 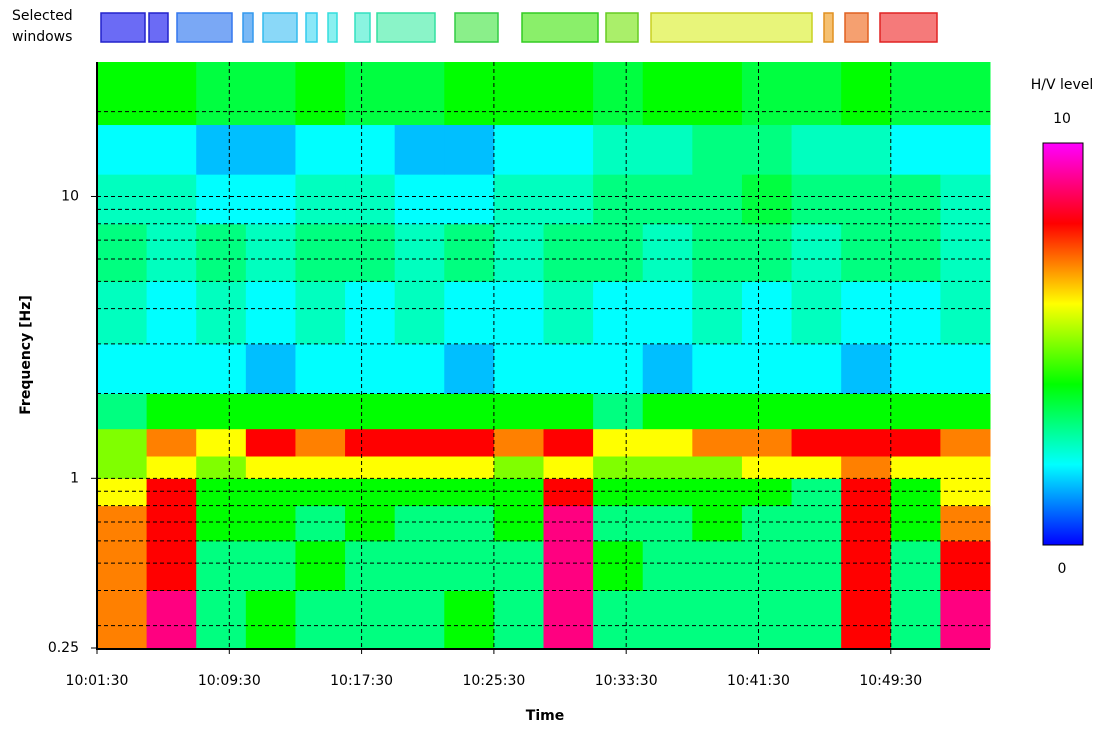 What do you see at coordinates (361, 681) in the screenshot?
I see `x-tick-label: 10:17:30` at bounding box center [361, 681].